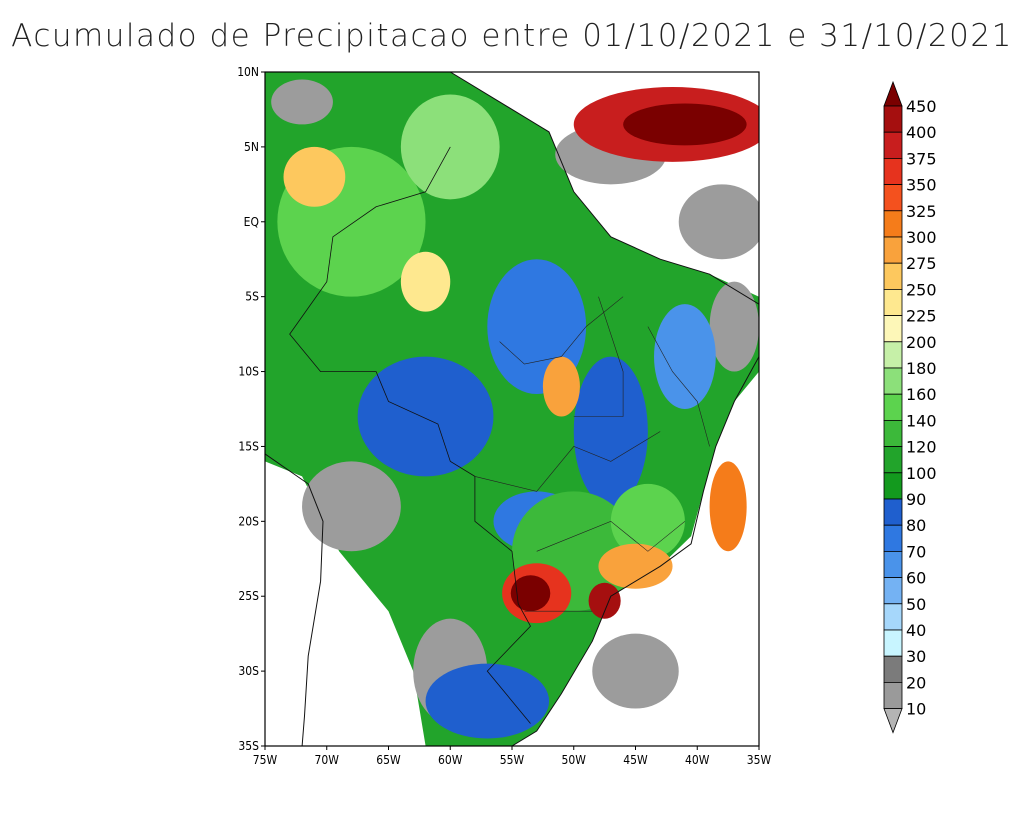  Describe the element at coordinates (921, 158) in the screenshot. I see `colorbar-label: 375` at that location.